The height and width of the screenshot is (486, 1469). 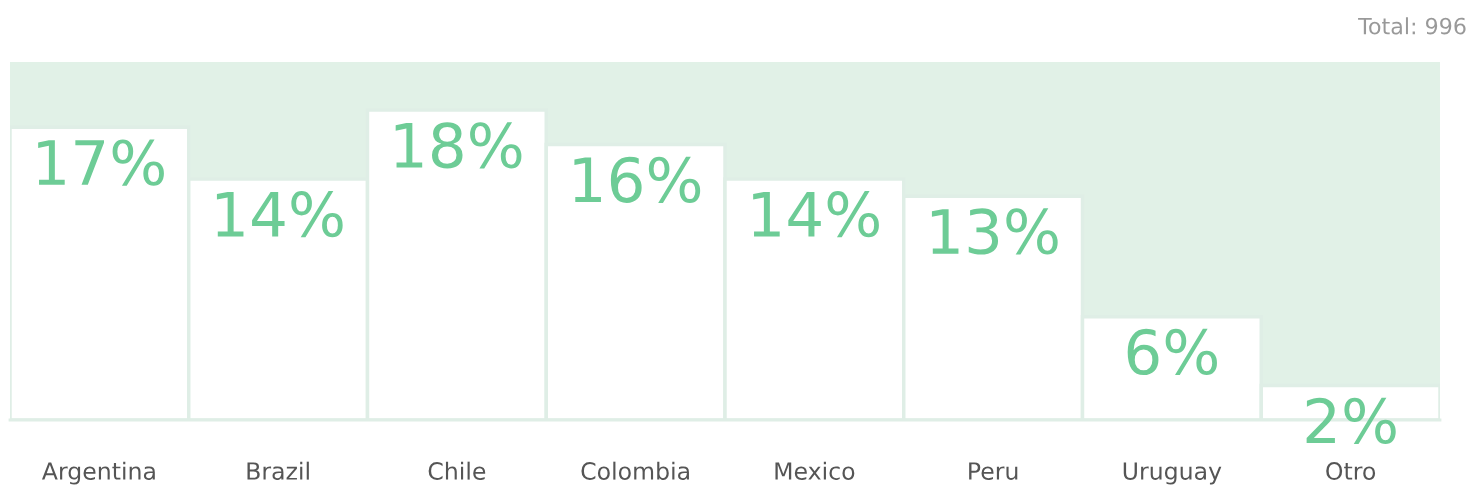 What do you see at coordinates (635, 470) in the screenshot?
I see `x-tick-label: Colombia` at bounding box center [635, 470].